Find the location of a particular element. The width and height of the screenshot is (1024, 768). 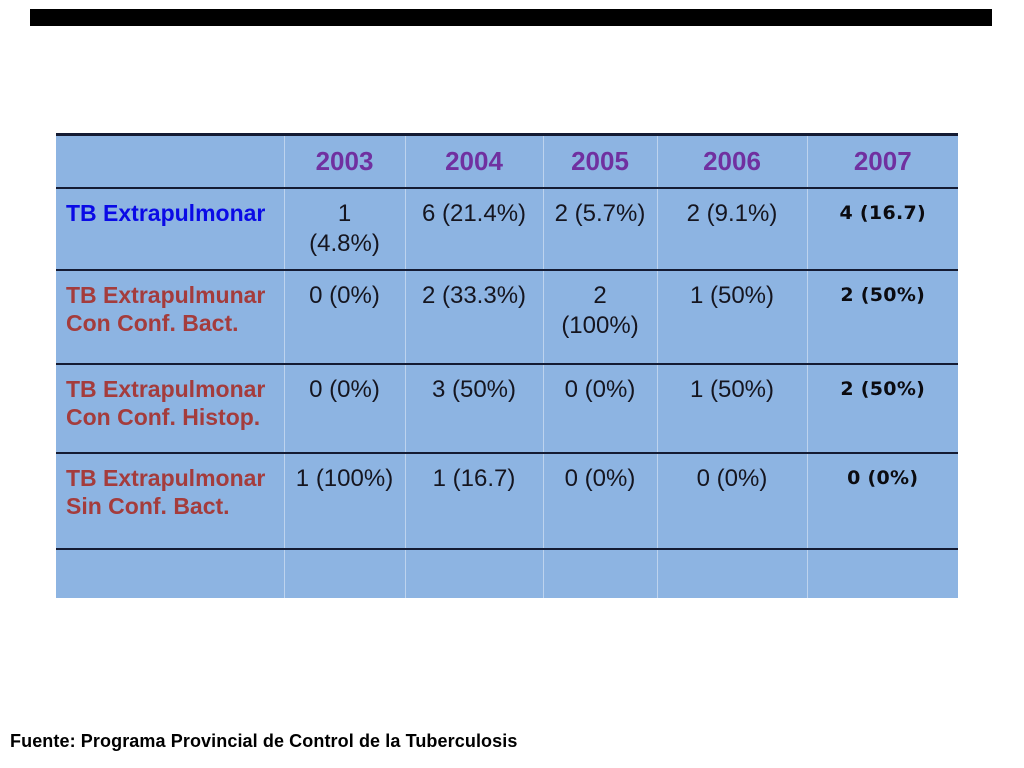

cell-2003: 1 (4.8%) is located at coordinates (344, 229).